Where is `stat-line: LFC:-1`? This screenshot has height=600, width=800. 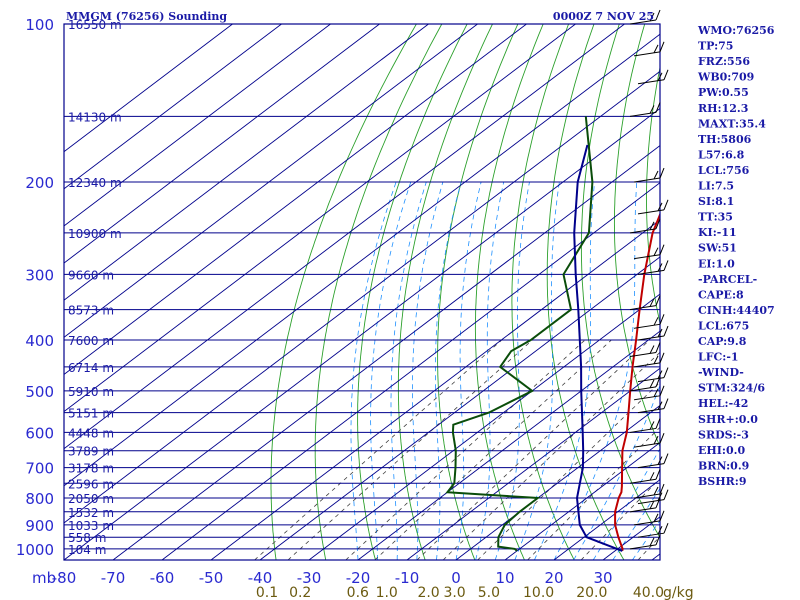 stat-line: LFC:-1 is located at coordinates (718, 357).